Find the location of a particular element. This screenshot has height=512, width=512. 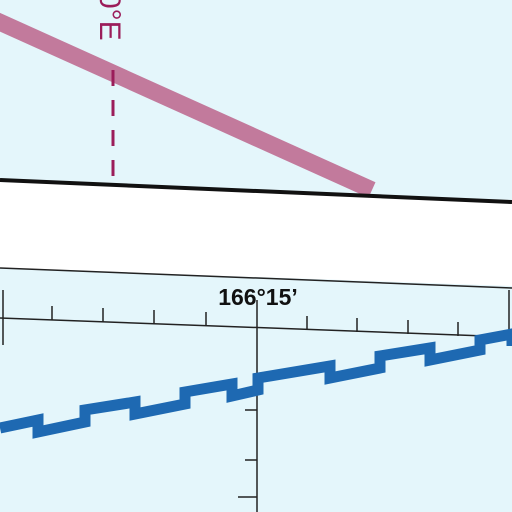

boundary-line is located at coordinates (256, 191).